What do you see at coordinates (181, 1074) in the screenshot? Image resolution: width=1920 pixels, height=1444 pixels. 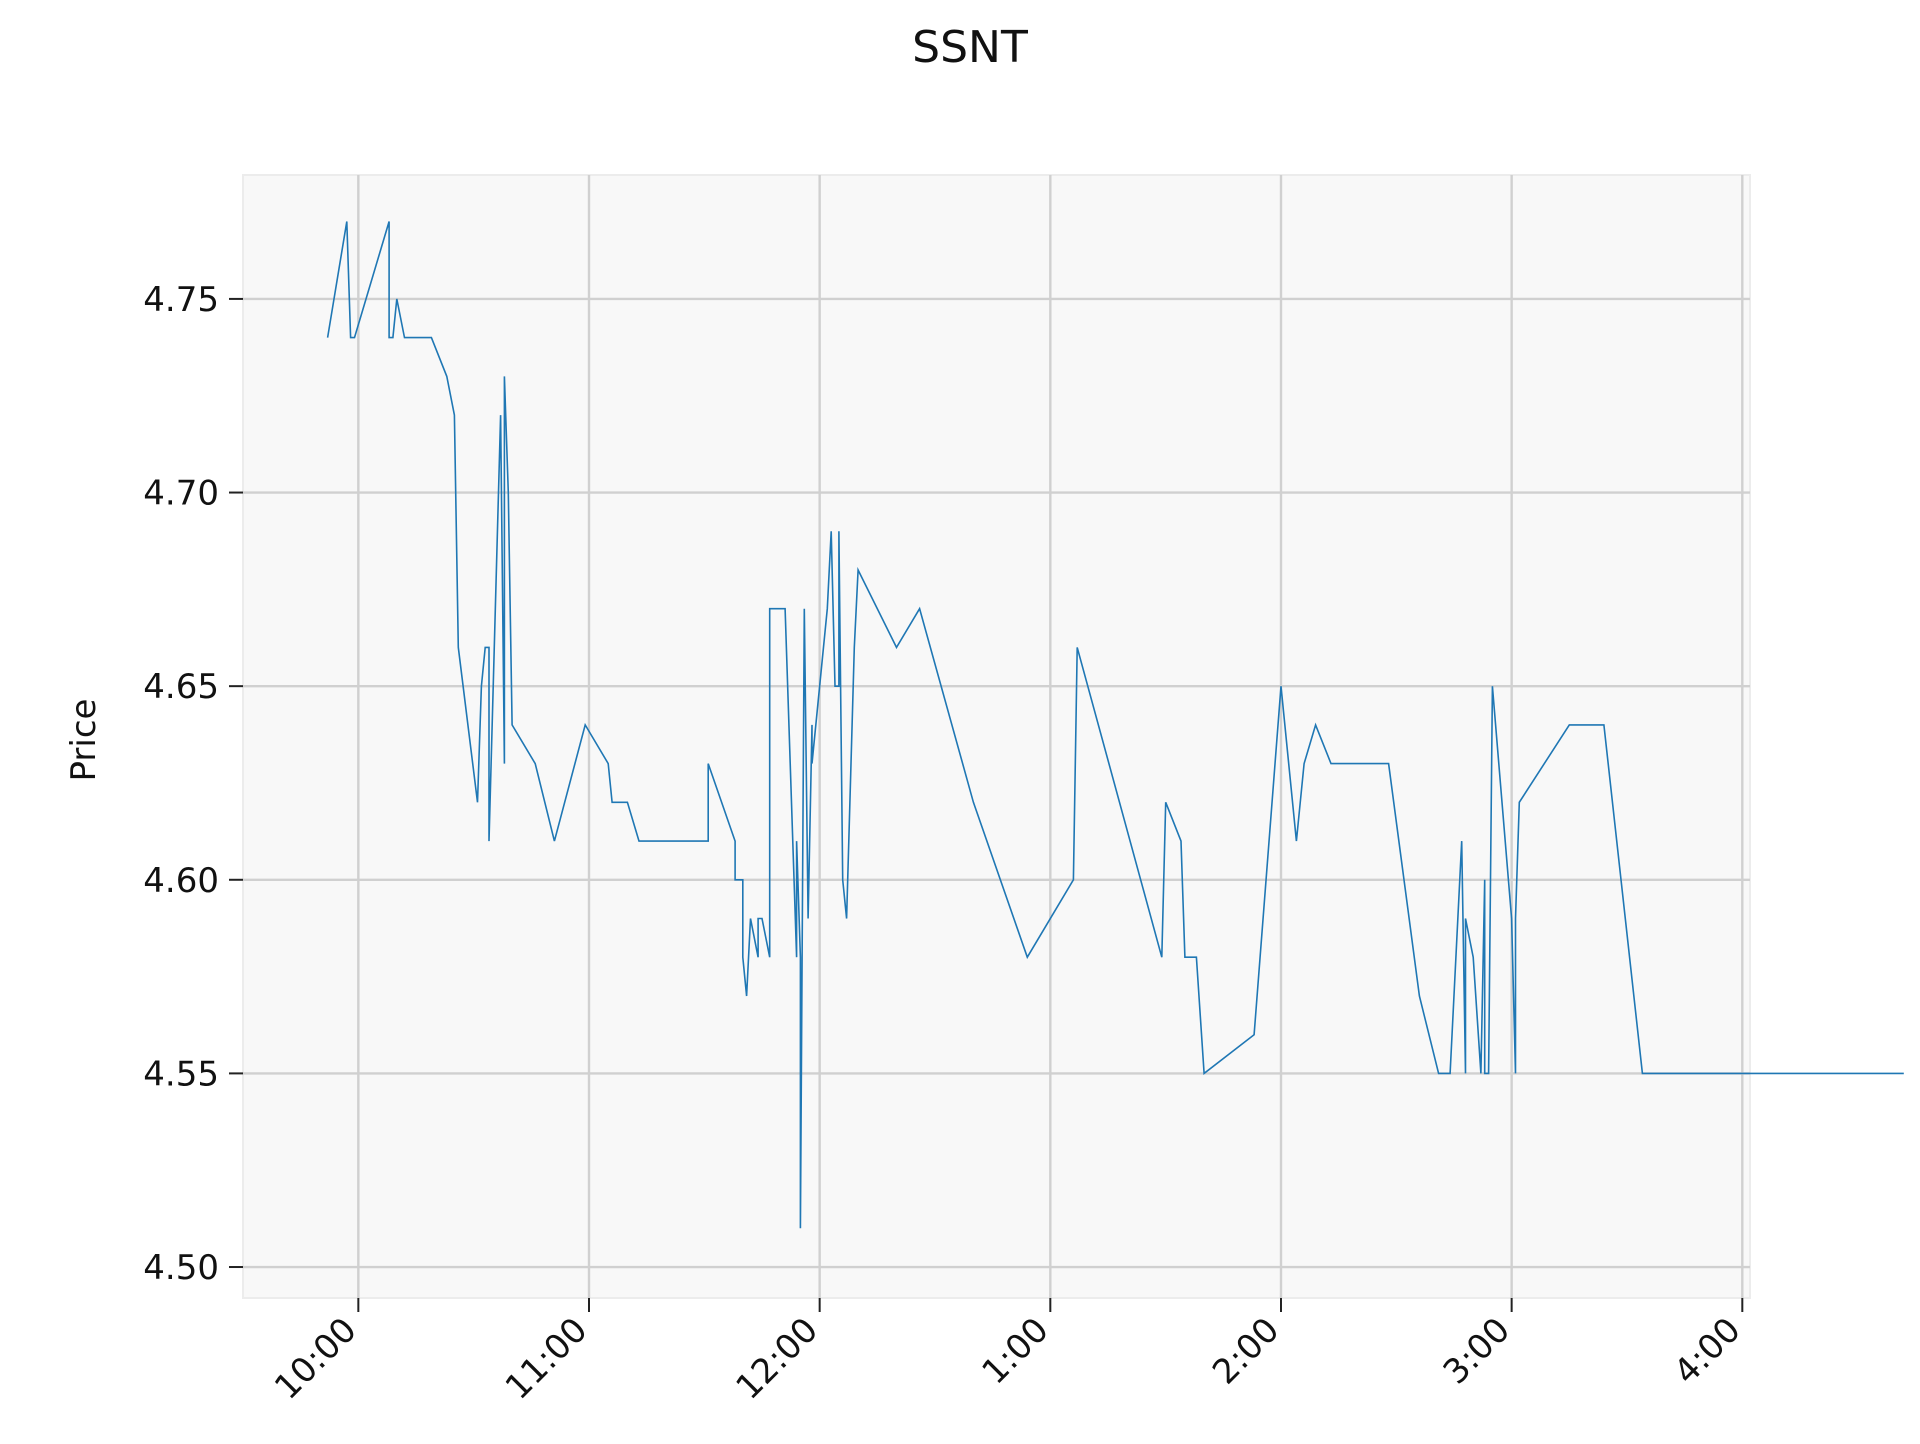 I see `y-tick-label: 4.55` at bounding box center [181, 1074].